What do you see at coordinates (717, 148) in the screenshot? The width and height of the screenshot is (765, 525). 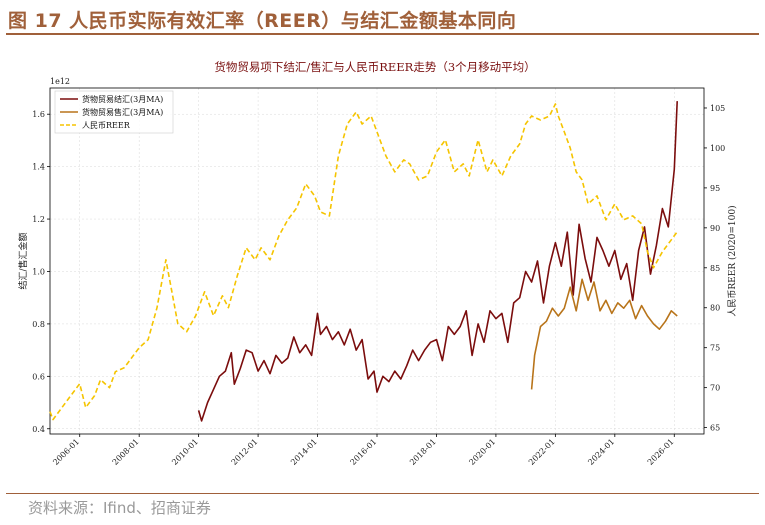 I see `right-tick-label: 100` at bounding box center [717, 148].